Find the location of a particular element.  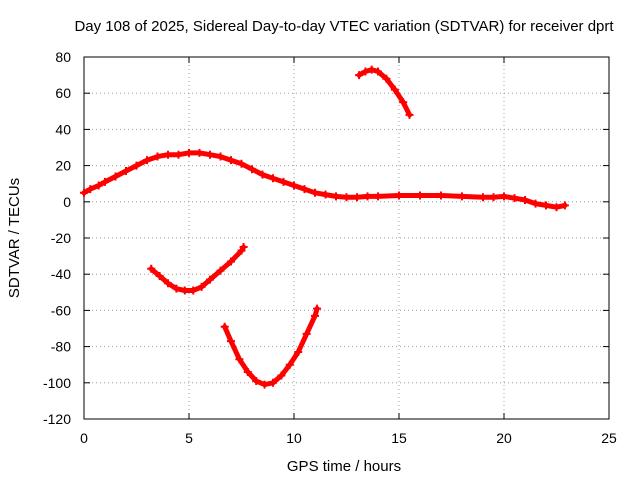

y-tick-label: -60 is located at coordinates (61, 310).